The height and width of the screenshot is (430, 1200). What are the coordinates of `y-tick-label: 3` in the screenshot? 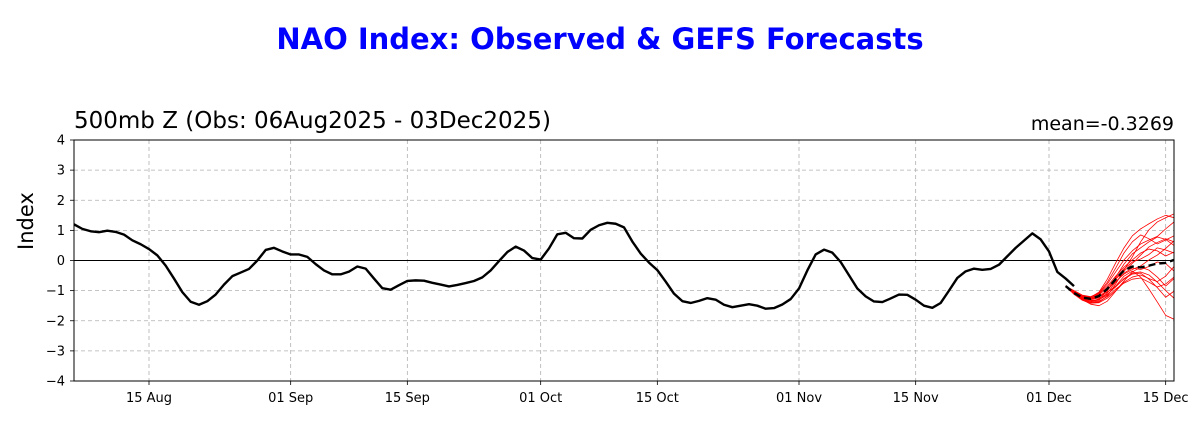 It's located at (61, 171).